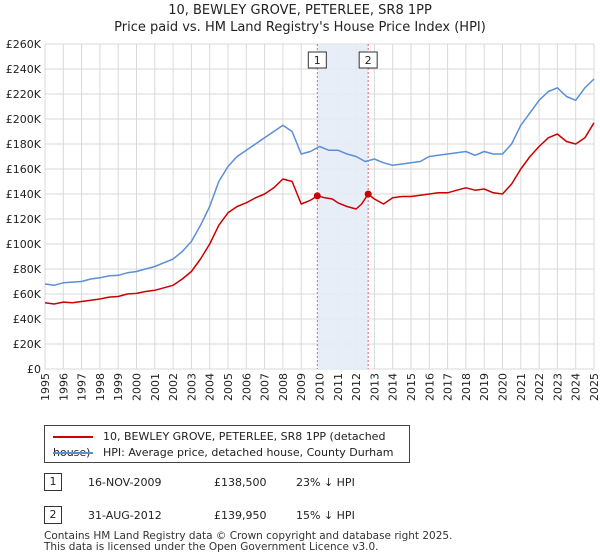 The width and height of the screenshot is (600, 560). What do you see at coordinates (343, 206) in the screenshot?
I see `highlight-band` at bounding box center [343, 206].